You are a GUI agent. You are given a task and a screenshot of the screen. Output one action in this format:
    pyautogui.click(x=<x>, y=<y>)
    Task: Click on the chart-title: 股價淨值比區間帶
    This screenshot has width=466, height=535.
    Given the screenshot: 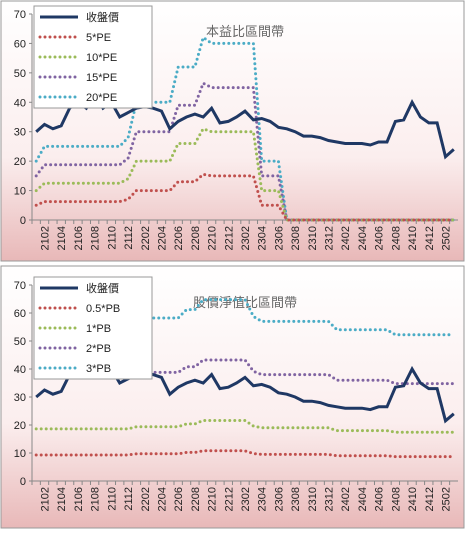 What is the action you would take?
    pyautogui.click(x=245, y=302)
    